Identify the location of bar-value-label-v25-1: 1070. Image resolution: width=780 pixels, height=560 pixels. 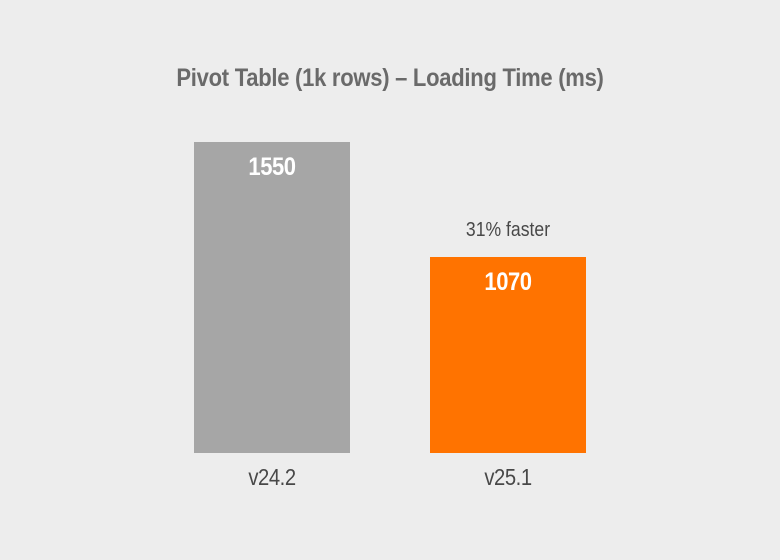
(508, 282).